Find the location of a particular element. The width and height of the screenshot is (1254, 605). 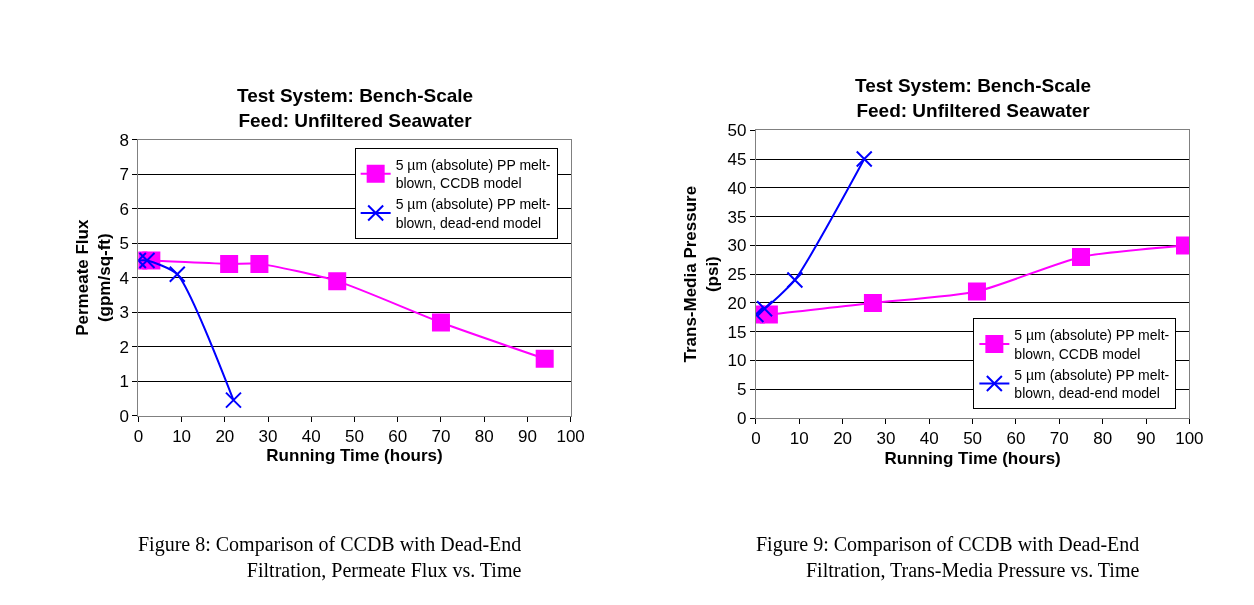

y-tick-label: 45 is located at coordinates (737, 160).